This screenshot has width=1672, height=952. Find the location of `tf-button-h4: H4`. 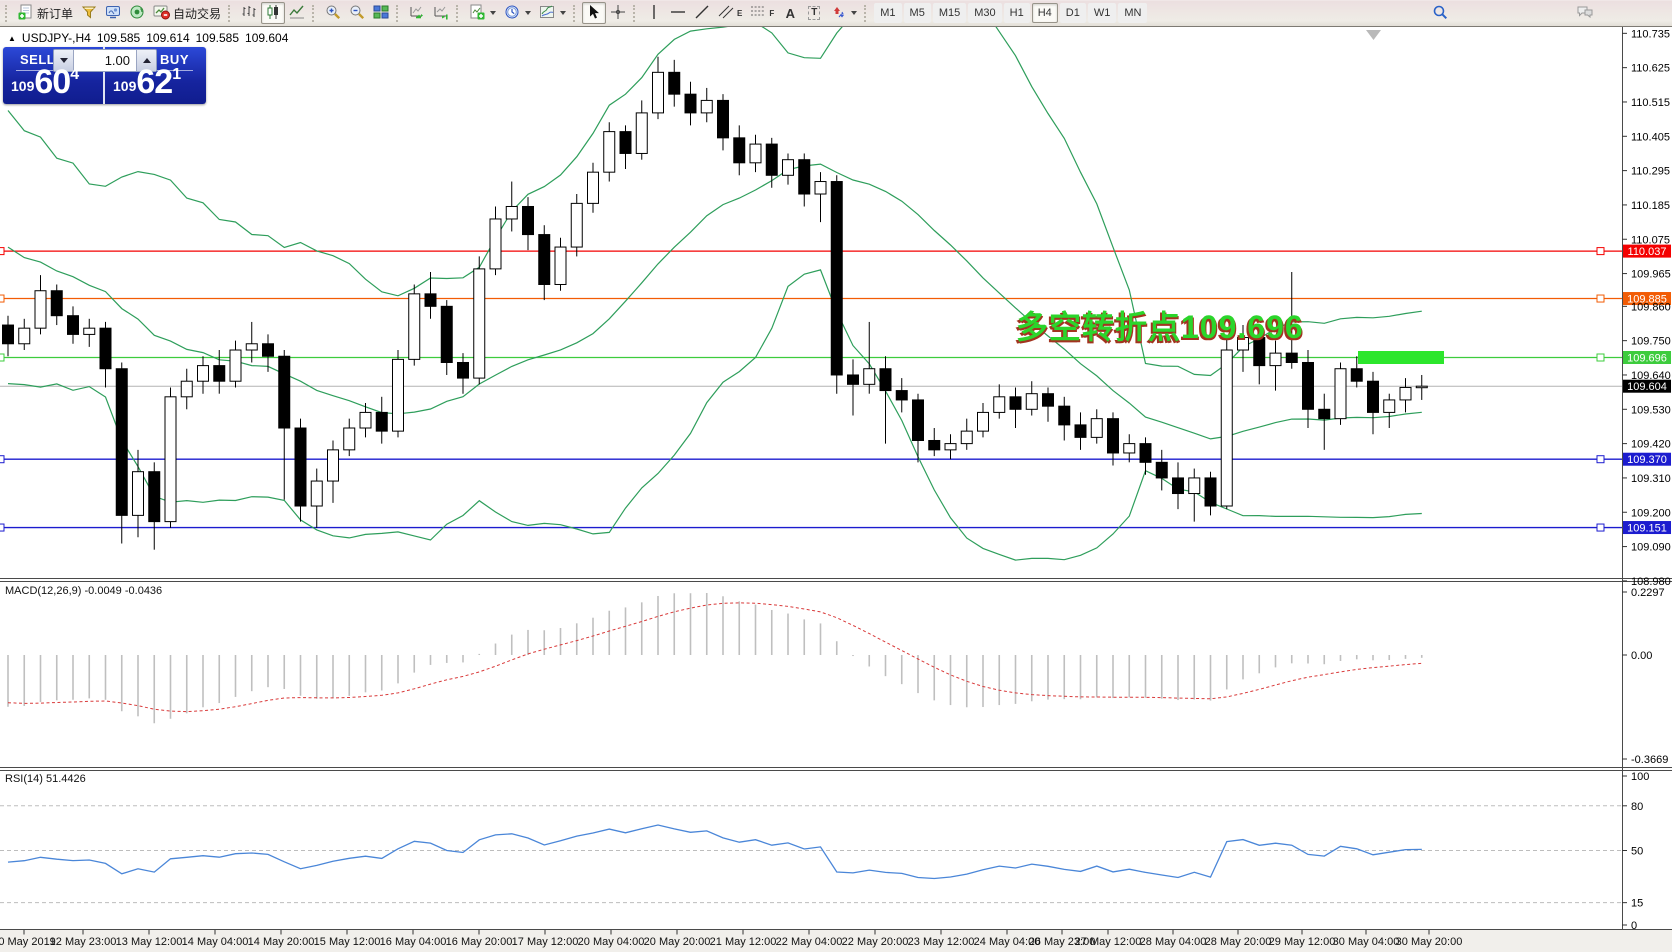

tf-button-h4: H4 is located at coordinates (1044, 13).